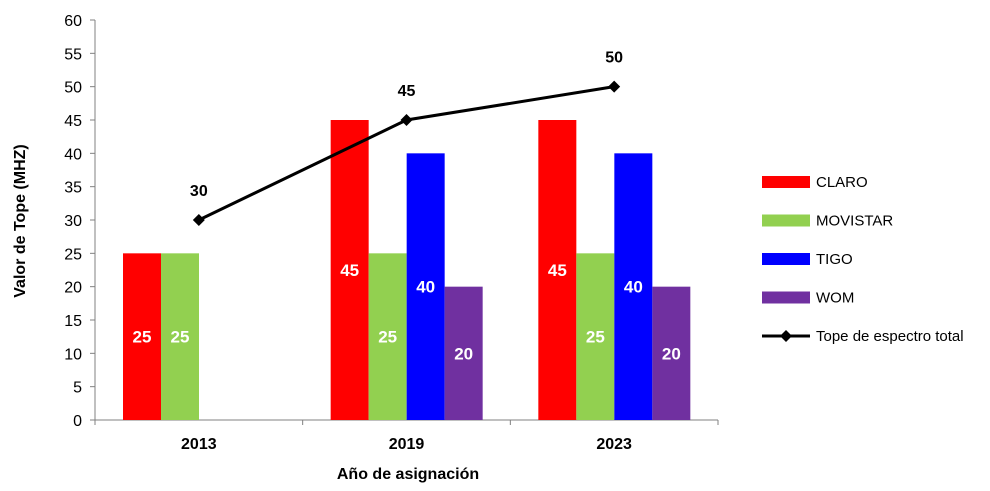  I want to click on legend-label-total: Tope de espectro total, so click(890, 336).